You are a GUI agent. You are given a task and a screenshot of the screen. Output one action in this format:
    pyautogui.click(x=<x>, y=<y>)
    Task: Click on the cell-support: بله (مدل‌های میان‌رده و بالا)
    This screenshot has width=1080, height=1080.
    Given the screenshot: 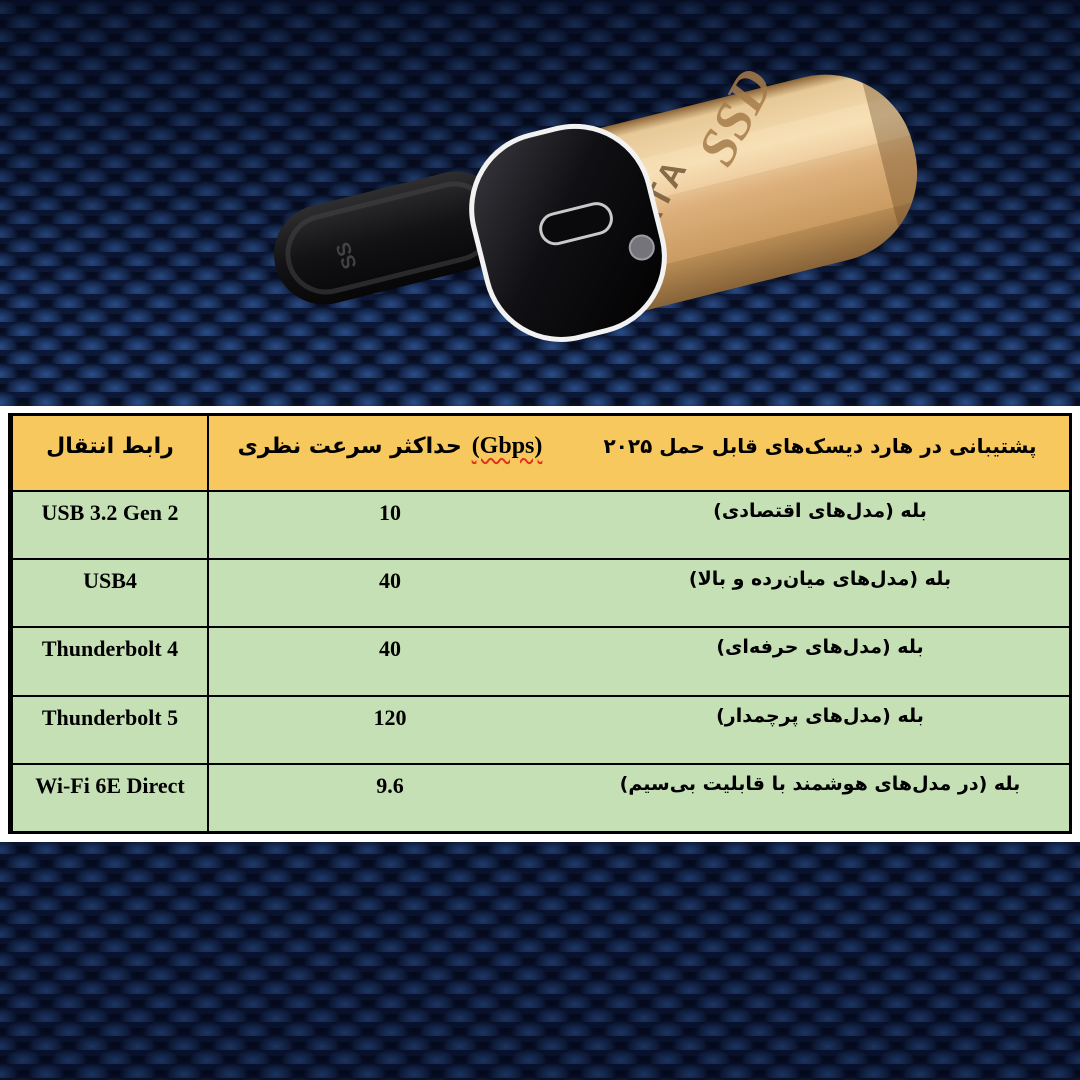 What is the action you would take?
    pyautogui.click(x=820, y=579)
    